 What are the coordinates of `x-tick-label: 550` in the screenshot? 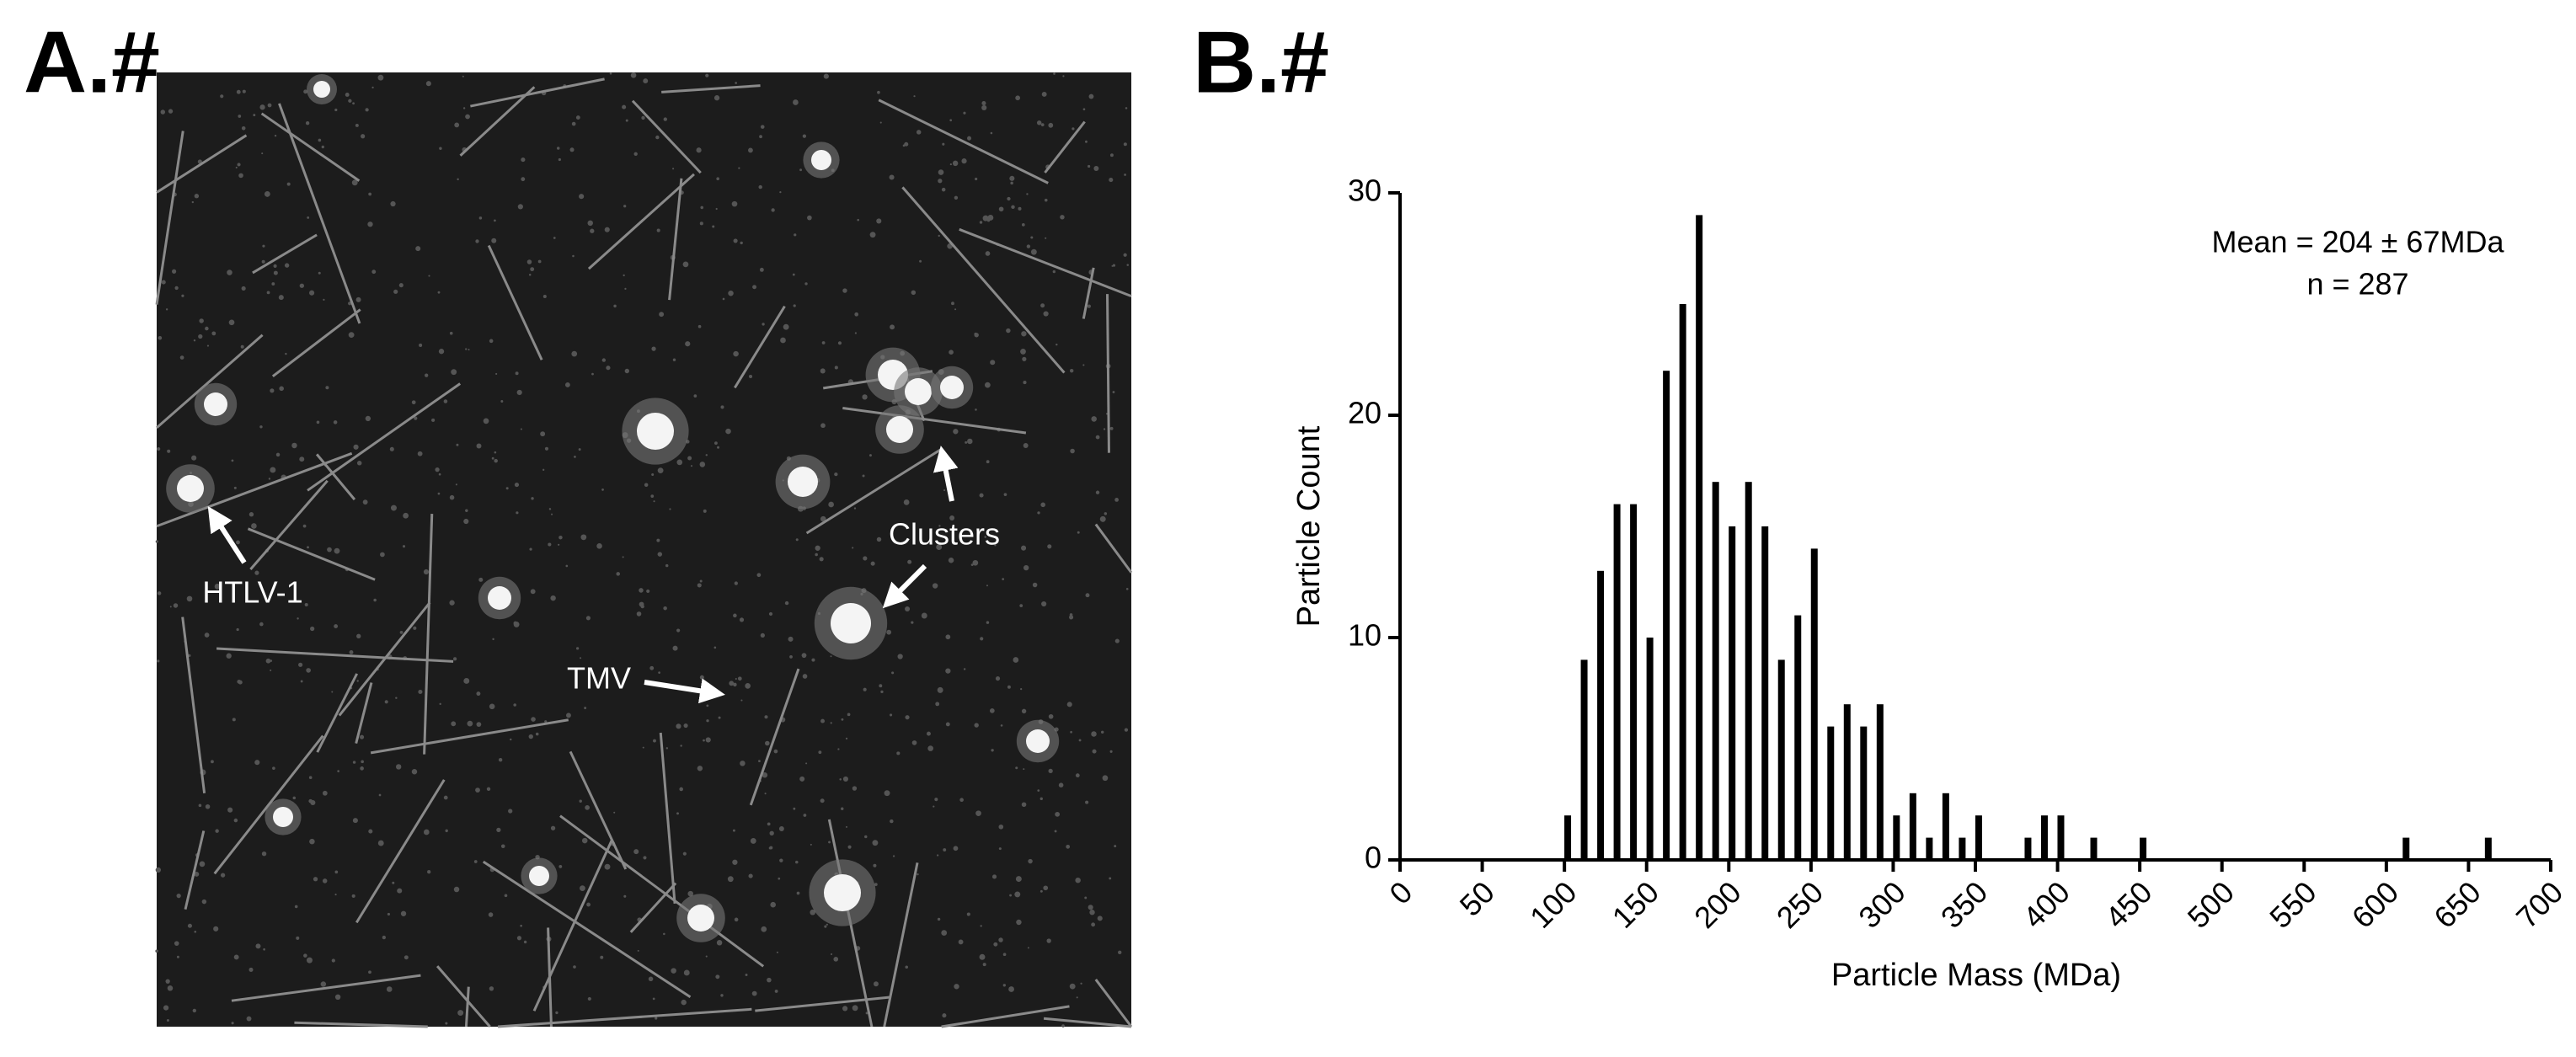 It's located at (2292, 904).